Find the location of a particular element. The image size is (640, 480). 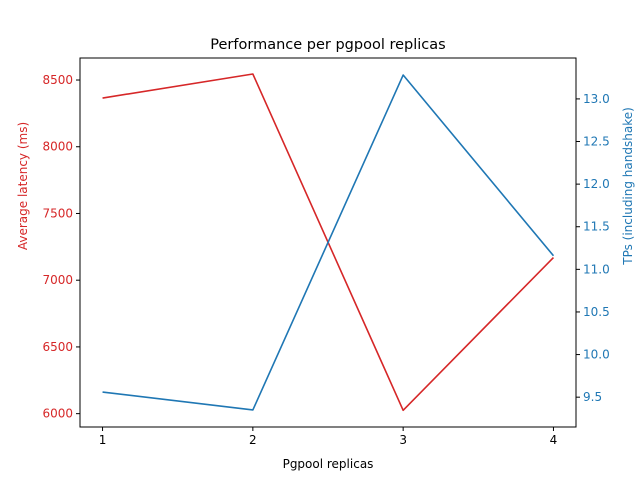

x-tick-label: 3 is located at coordinates (403, 440).